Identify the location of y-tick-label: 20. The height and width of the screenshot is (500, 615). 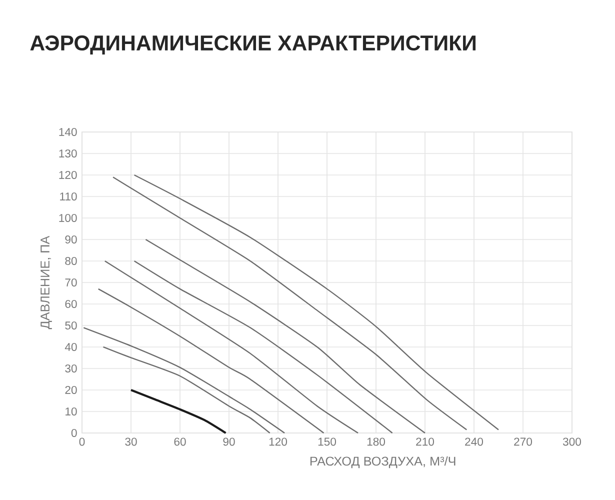
(71, 390).